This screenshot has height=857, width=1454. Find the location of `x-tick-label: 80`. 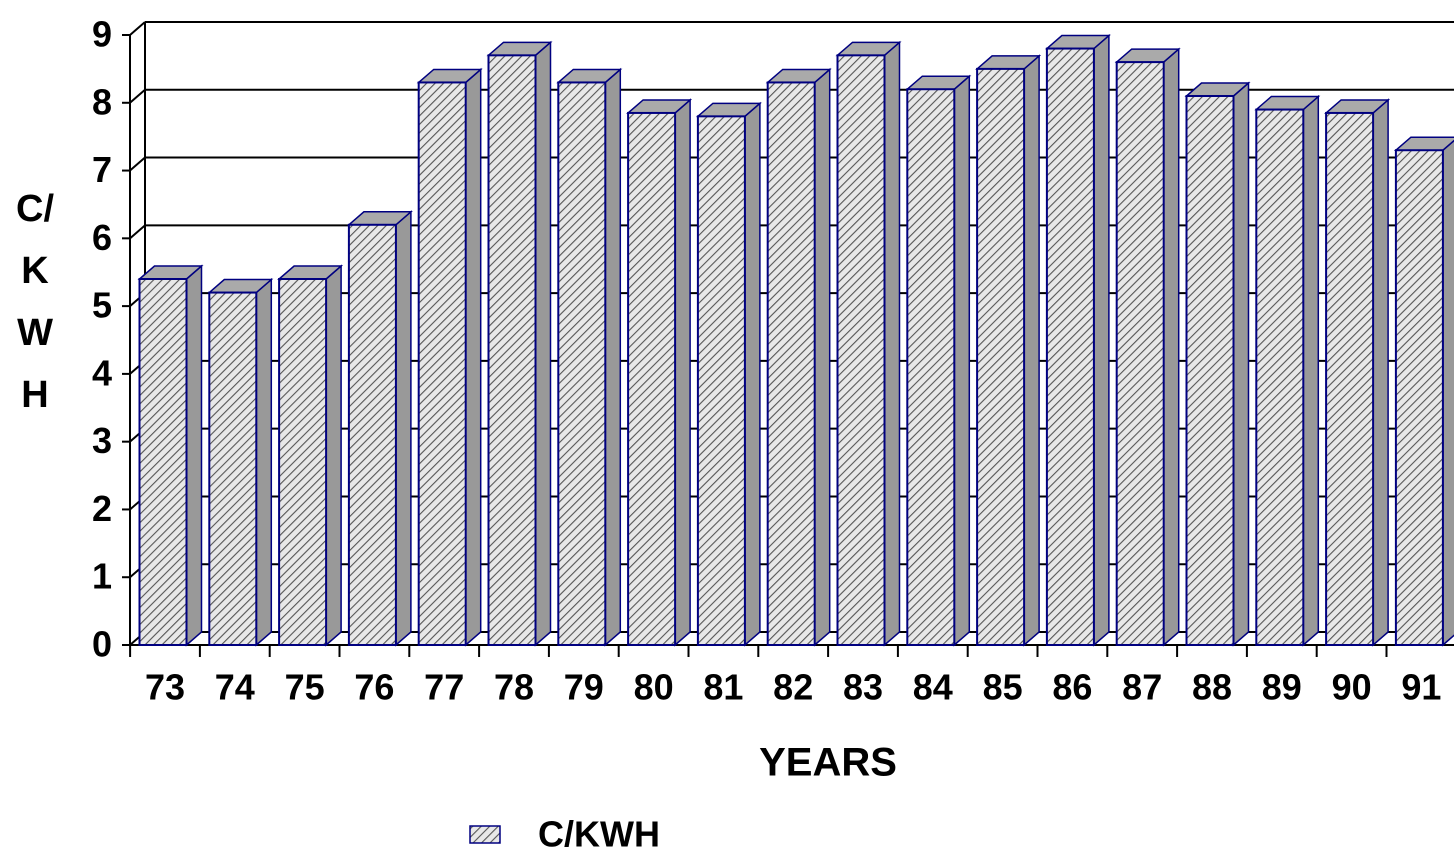

x-tick-label: 80 is located at coordinates (654, 687).